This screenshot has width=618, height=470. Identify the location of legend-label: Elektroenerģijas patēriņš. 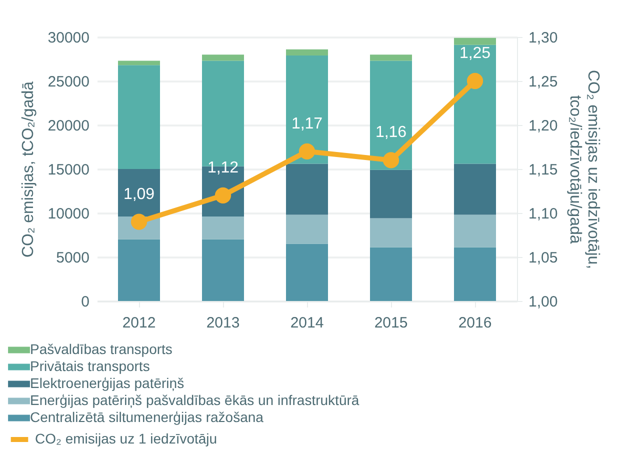
(107, 383).